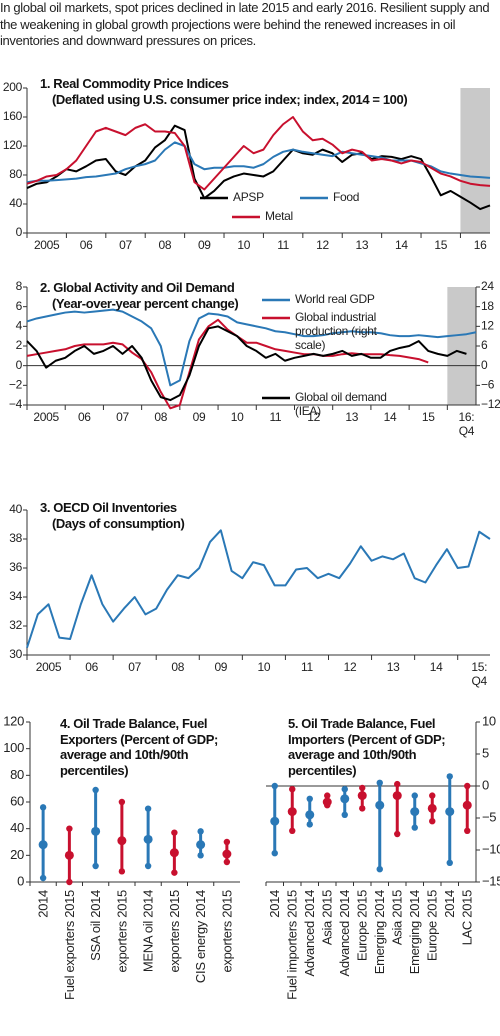  What do you see at coordinates (13, 747) in the screenshot?
I see `y-tick-label: 100` at bounding box center [13, 747].